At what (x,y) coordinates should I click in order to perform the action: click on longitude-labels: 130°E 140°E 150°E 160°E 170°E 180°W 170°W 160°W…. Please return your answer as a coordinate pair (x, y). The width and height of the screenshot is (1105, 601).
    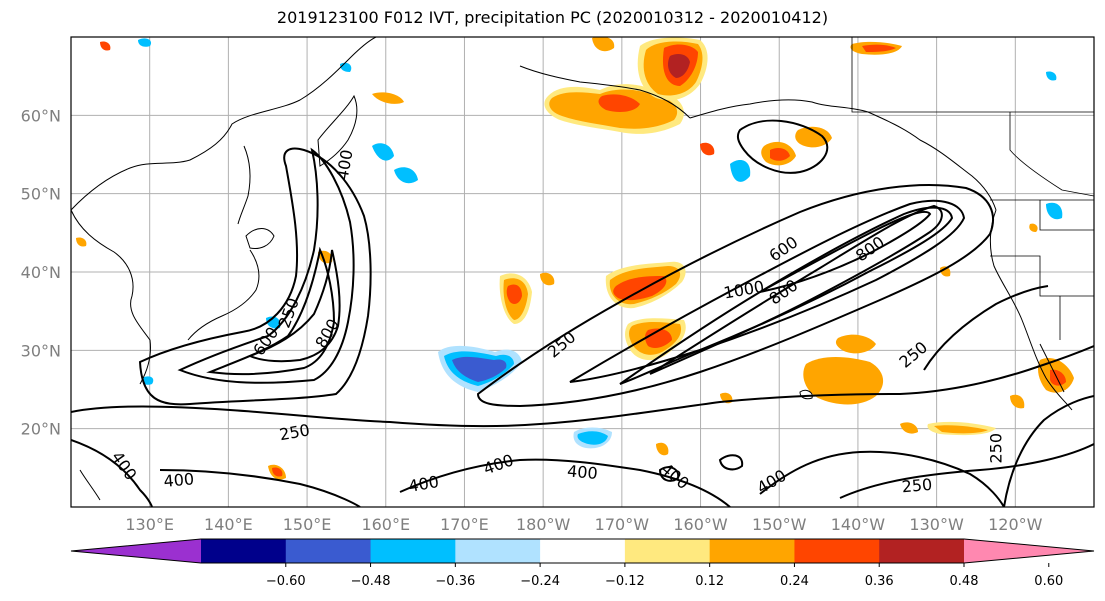
    Looking at the image, I should click on (583, 524).